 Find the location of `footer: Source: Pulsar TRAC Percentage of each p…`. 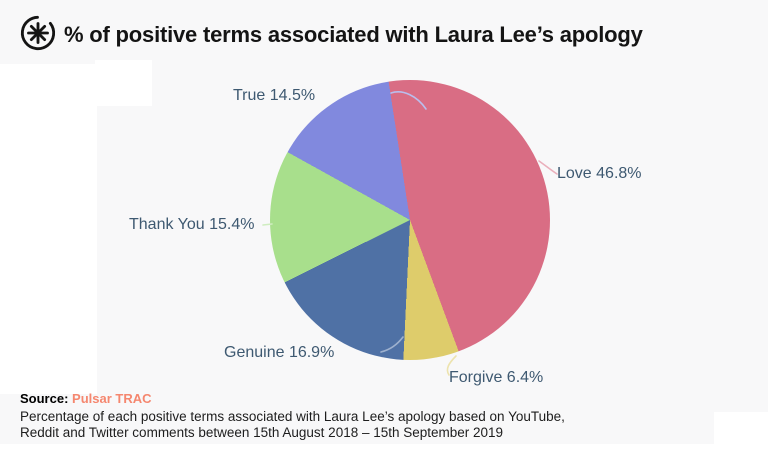

footer: Source: Pulsar TRAC Percentage of each p… is located at coordinates (385, 415).